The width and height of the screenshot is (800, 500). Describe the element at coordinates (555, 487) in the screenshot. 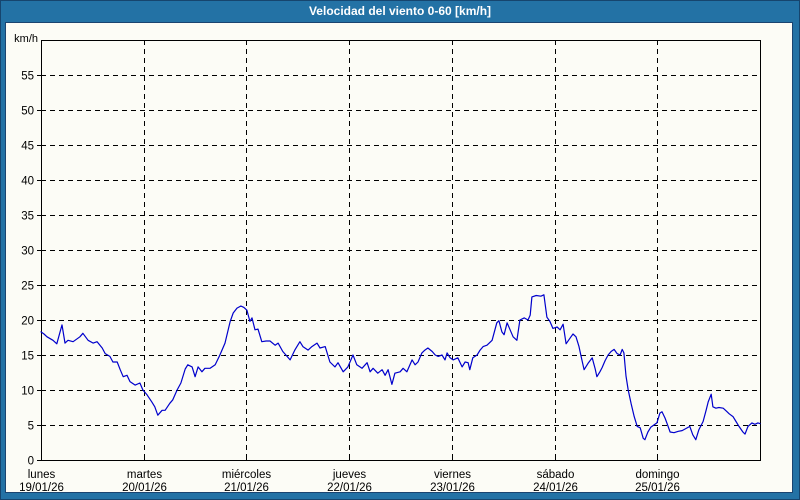

I see `x-axis-date-label: 24/01/26` at that location.